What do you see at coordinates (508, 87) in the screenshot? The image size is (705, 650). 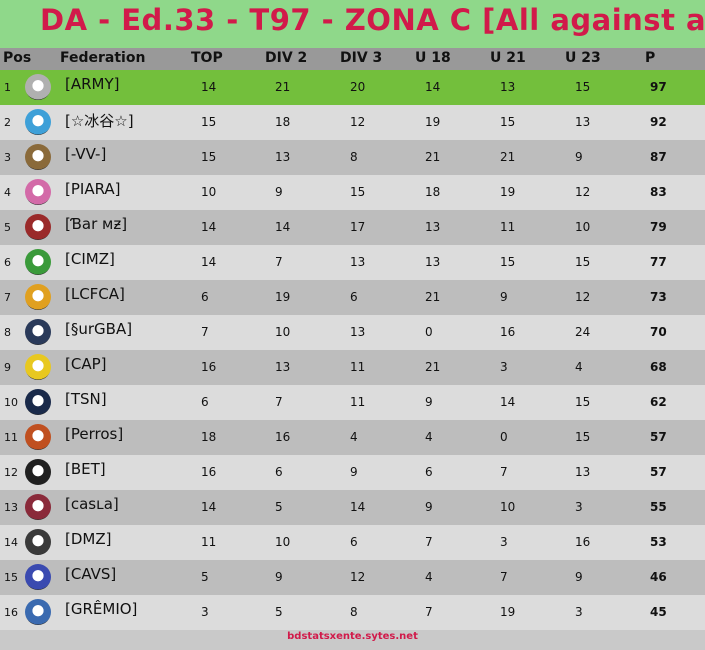 I see `score-u21: 13` at bounding box center [508, 87].